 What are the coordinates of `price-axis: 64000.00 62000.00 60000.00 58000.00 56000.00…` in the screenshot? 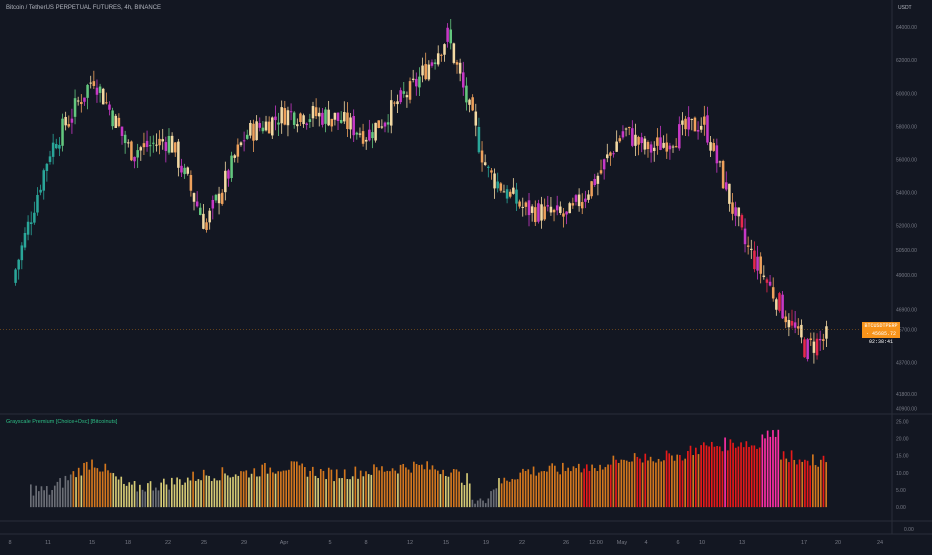 It's located at (906, 218).